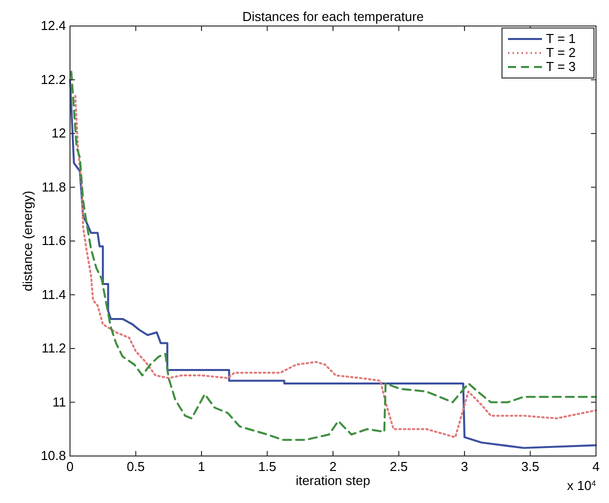 The height and width of the screenshot is (503, 609). What do you see at coordinates (464, 466) in the screenshot?
I see `x-tick-label: 3` at bounding box center [464, 466].